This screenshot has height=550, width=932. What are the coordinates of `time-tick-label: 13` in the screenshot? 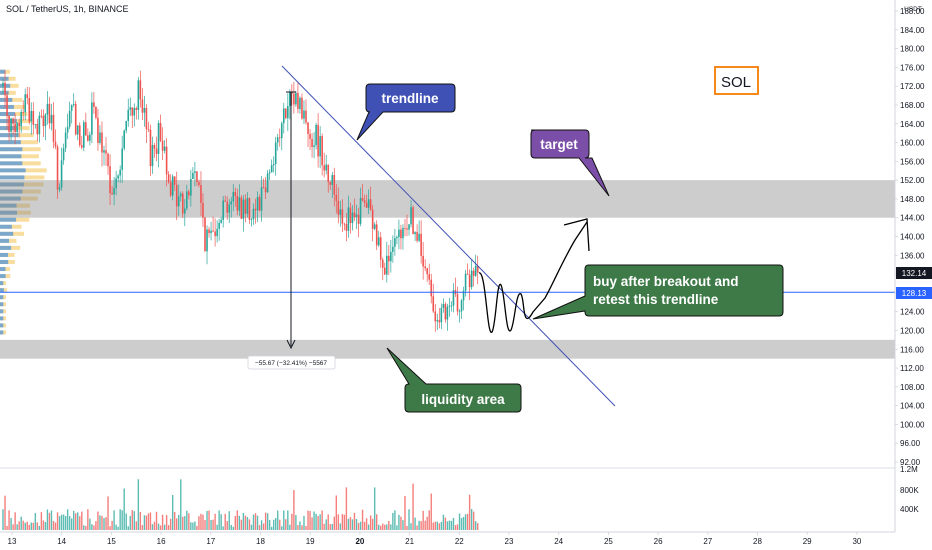 It's located at (12, 541).